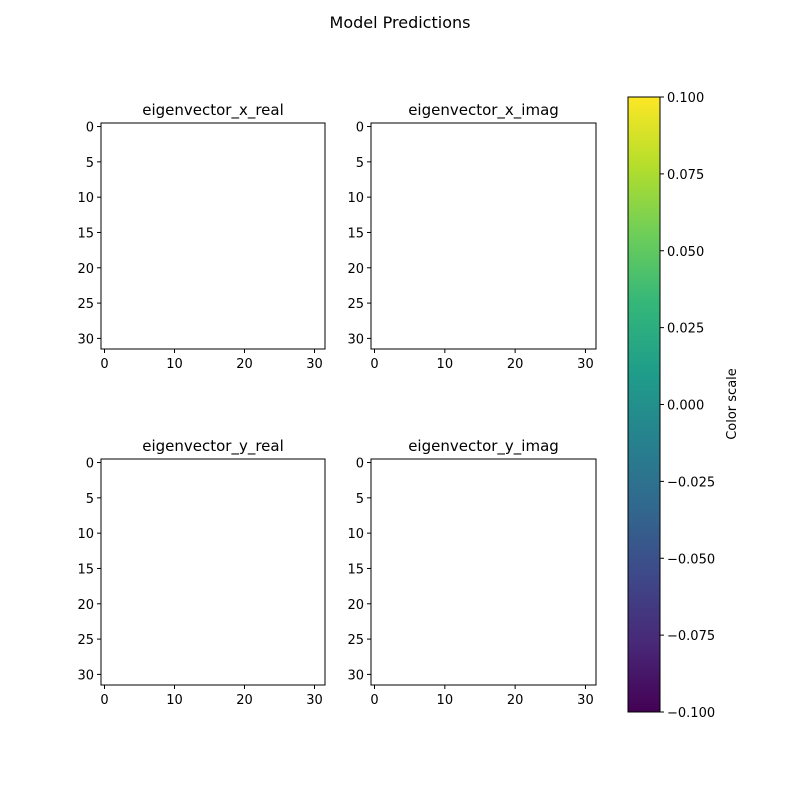 The width and height of the screenshot is (800, 800). Describe the element at coordinates (691, 636) in the screenshot. I see `colorbar-tick-label: −0.075` at that location.